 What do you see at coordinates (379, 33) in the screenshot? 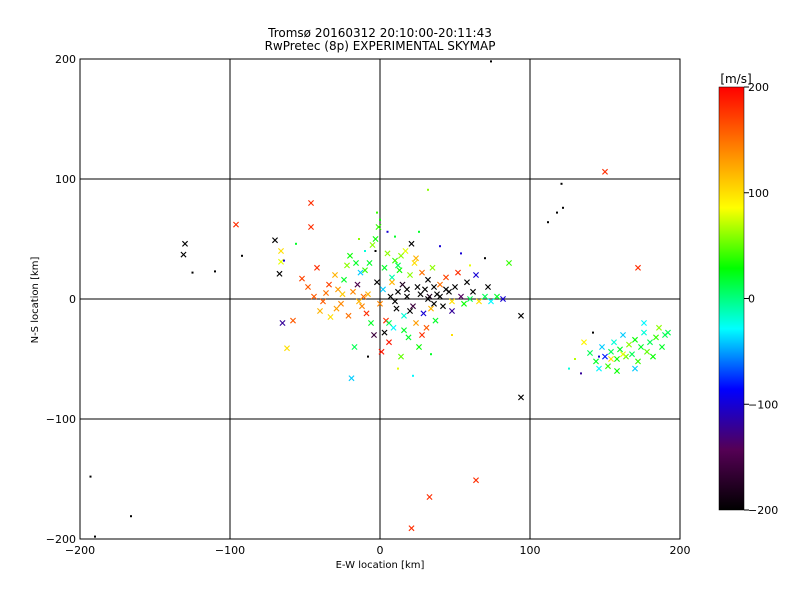
I see `chart-title: Tromsø 20160312 20:10:00-20:11:43` at bounding box center [379, 33].